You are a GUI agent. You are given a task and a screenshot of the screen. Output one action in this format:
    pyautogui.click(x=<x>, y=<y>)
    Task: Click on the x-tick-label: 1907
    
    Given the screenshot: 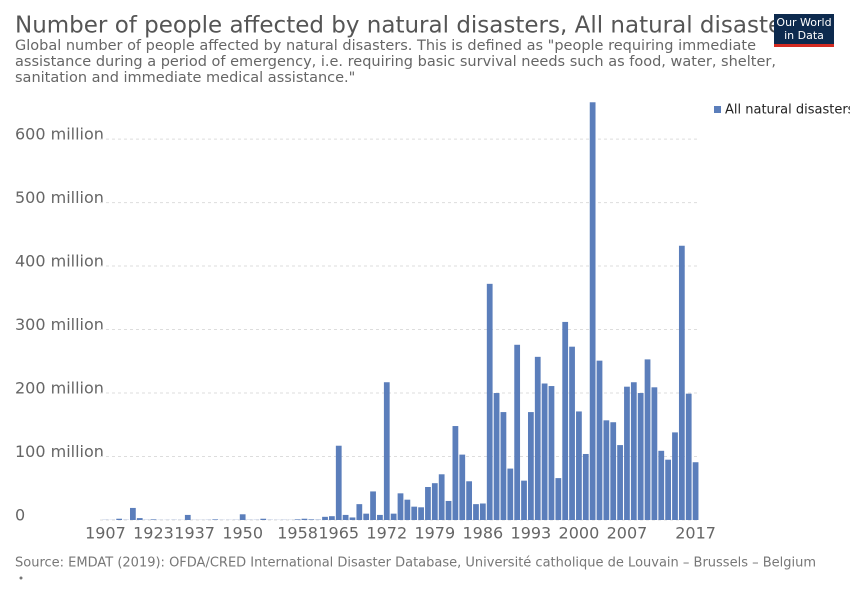 What is the action you would take?
    pyautogui.click(x=105, y=533)
    